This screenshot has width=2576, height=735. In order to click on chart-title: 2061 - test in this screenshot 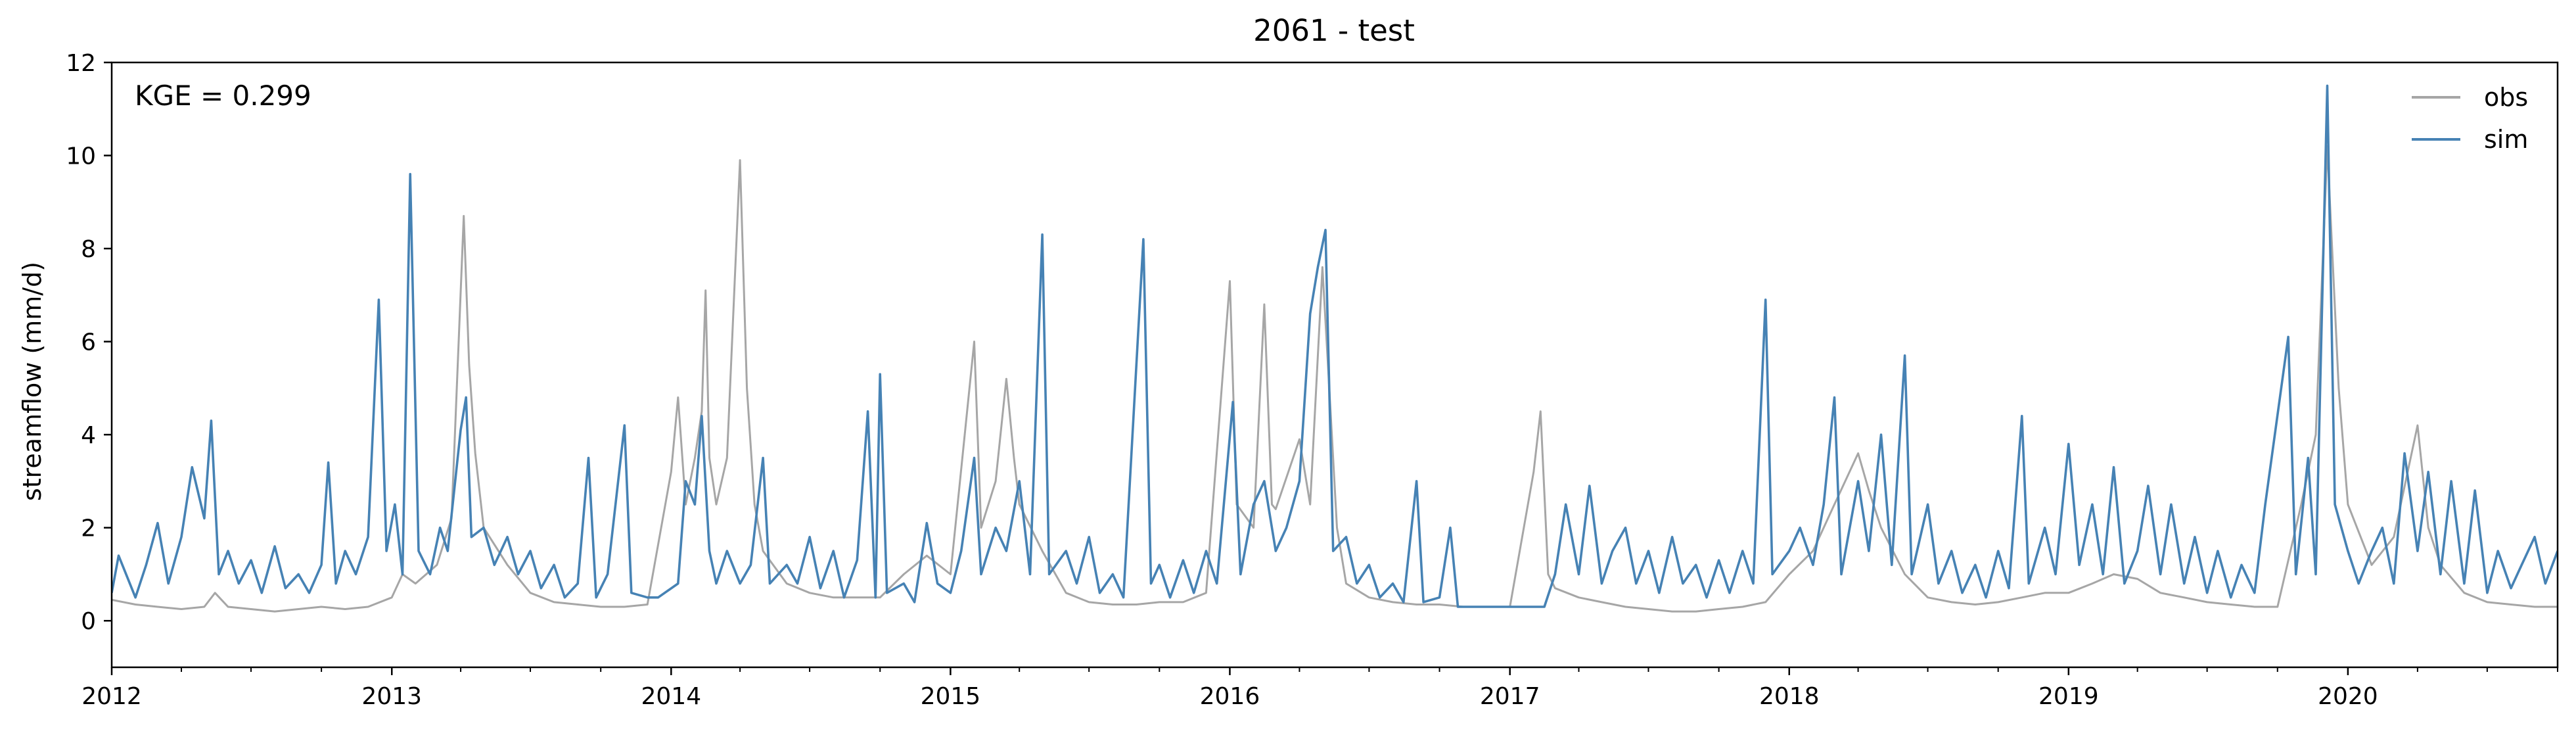, I will do `click(1334, 30)`.